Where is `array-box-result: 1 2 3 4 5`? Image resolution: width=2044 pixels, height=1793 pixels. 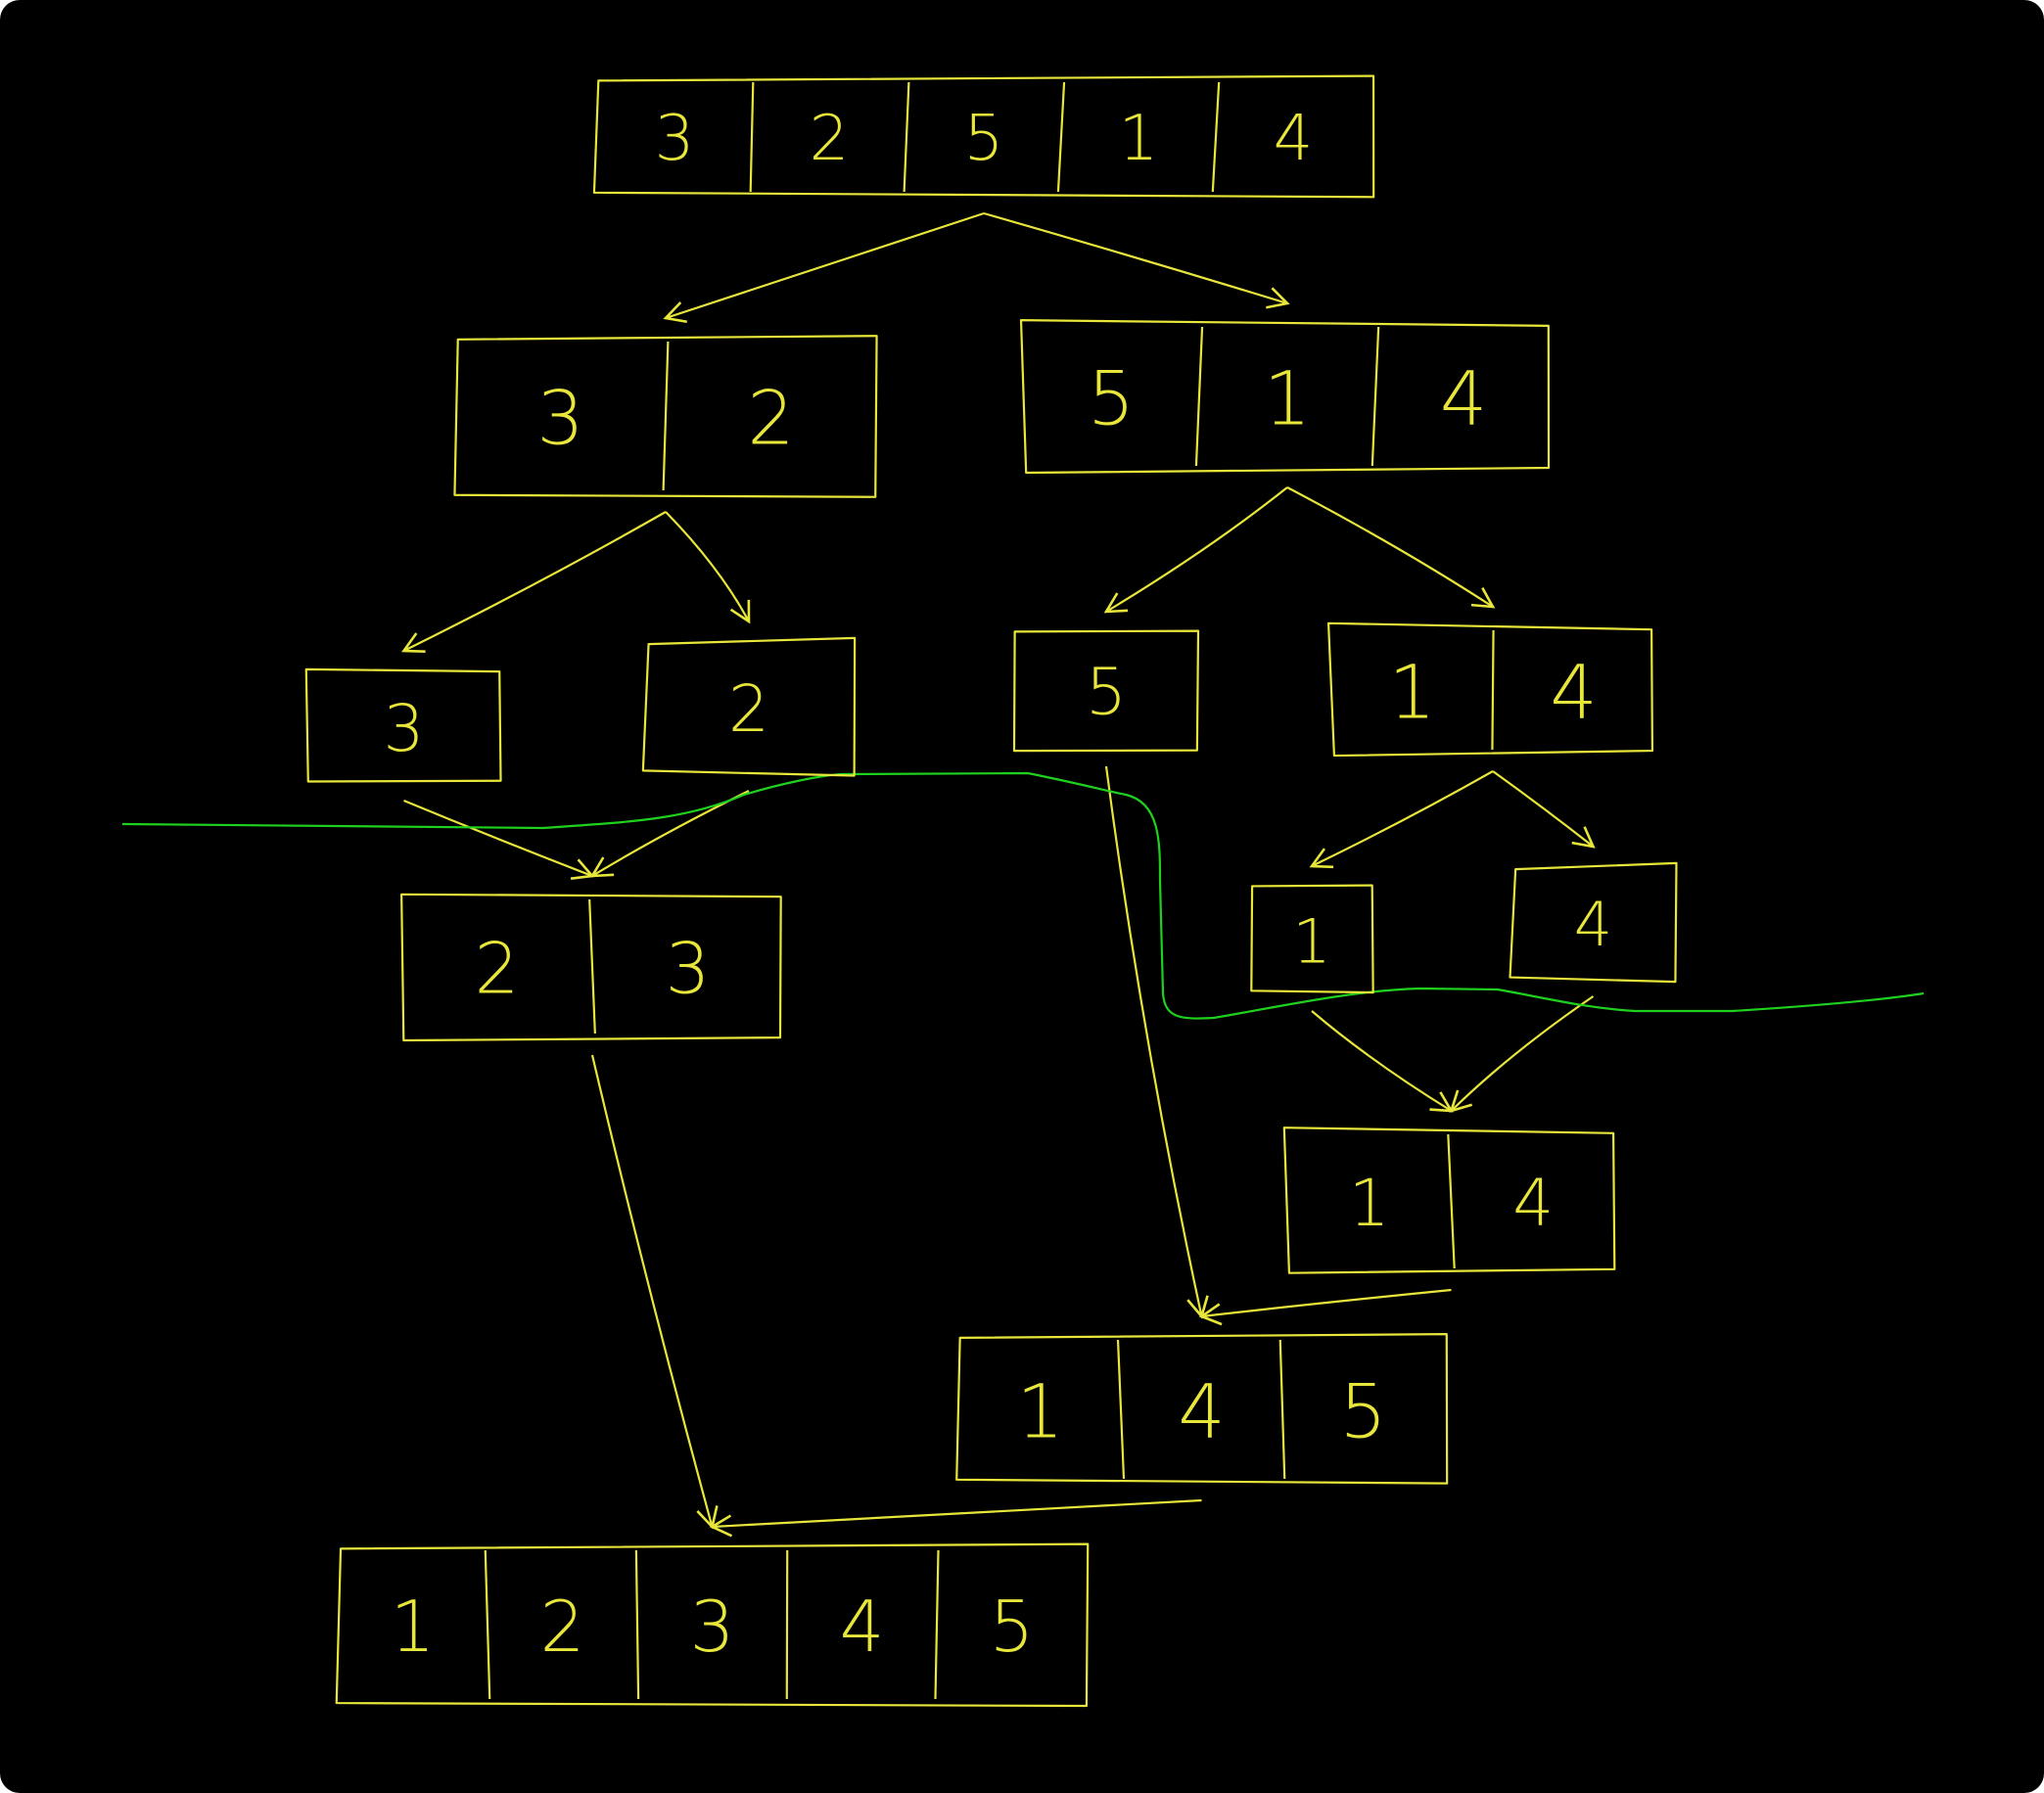 array-box-result: 1 2 3 4 5 is located at coordinates (713, 1625).